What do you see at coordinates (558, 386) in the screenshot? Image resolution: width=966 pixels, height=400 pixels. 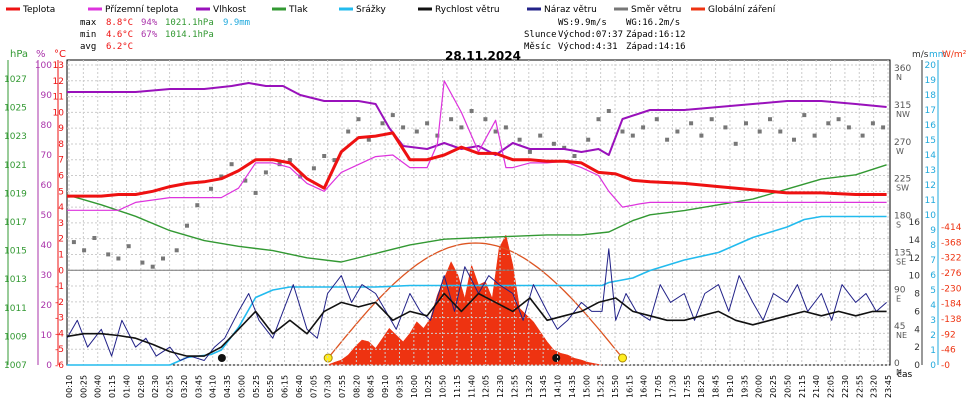 I see `time-tick-label: 14:10` at bounding box center [558, 386].